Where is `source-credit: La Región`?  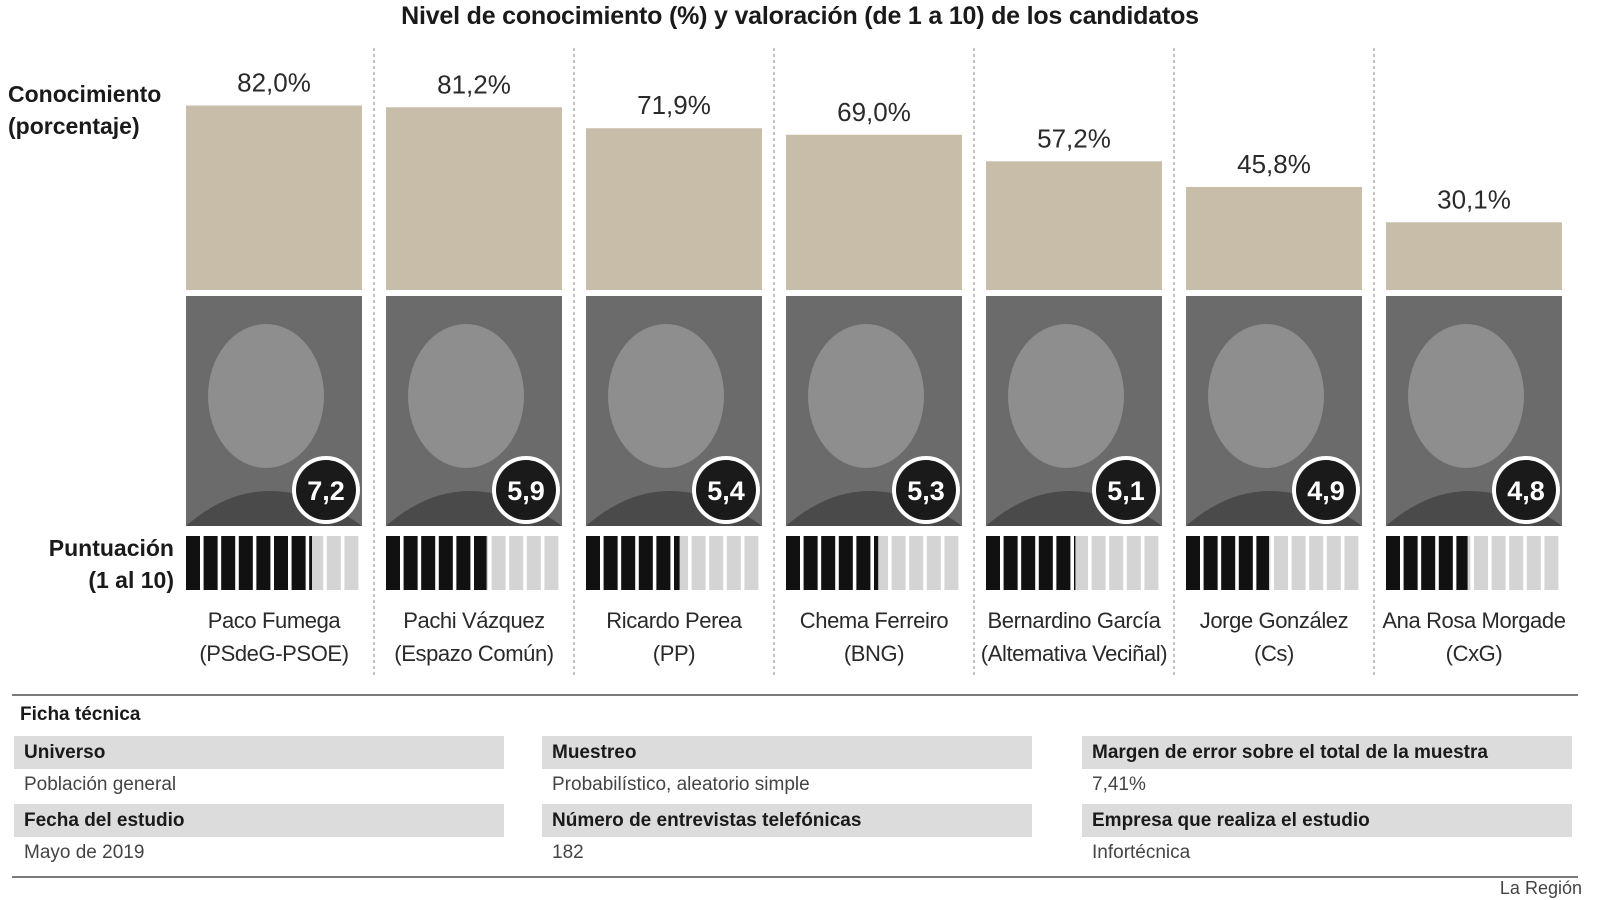 source-credit: La Región is located at coordinates (1540, 888).